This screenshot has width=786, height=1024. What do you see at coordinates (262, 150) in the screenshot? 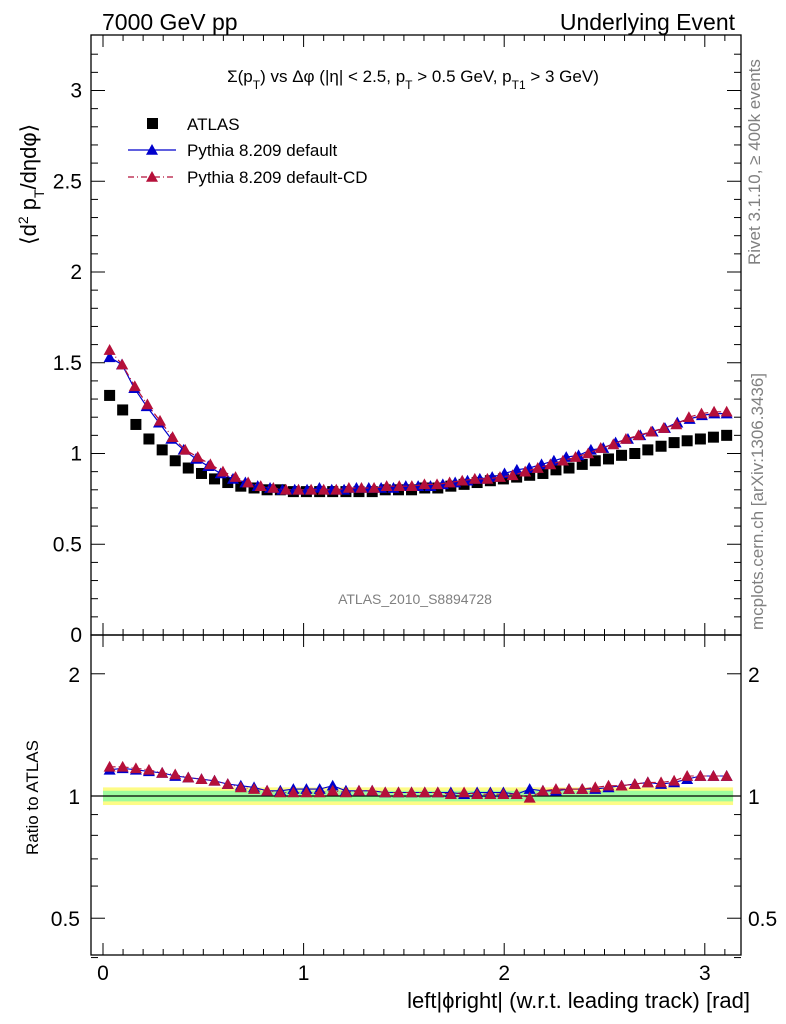
I see `legend-label: Pythia 8.209 default` at bounding box center [262, 150].